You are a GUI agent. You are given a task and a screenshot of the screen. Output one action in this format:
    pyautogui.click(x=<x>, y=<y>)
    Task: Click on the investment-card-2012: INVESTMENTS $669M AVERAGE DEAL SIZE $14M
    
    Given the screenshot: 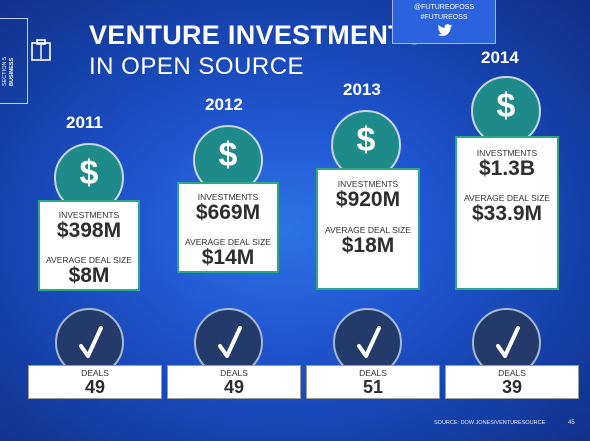 What is the action you would take?
    pyautogui.click(x=228, y=227)
    